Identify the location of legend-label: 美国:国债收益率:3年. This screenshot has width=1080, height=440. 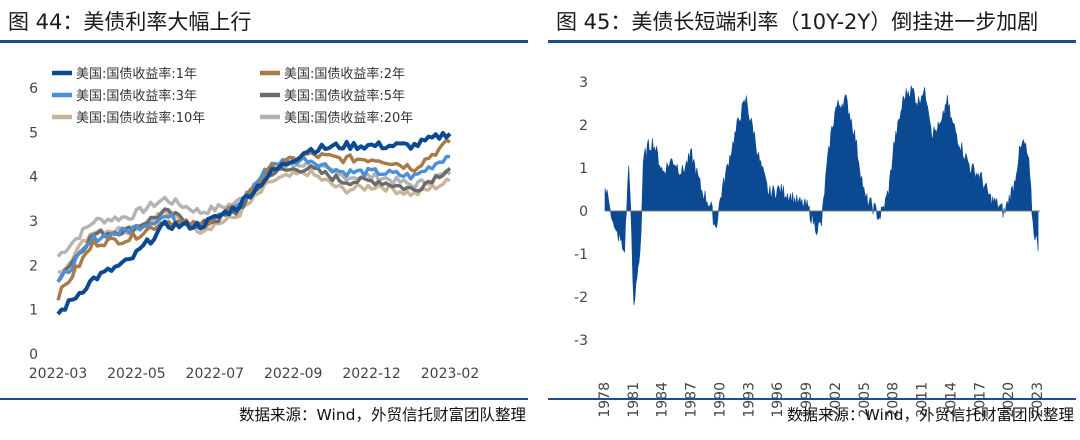
(136, 96).